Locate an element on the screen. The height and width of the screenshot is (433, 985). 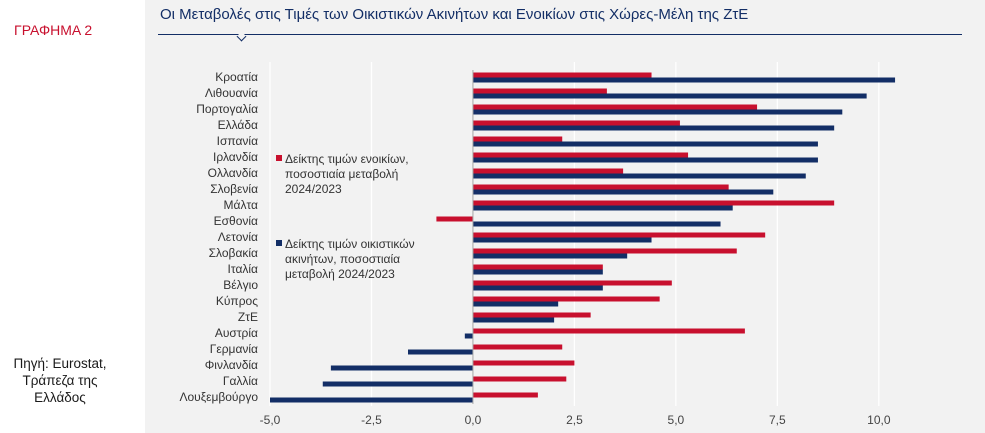
category-label: Λετονία is located at coordinates (238, 237).